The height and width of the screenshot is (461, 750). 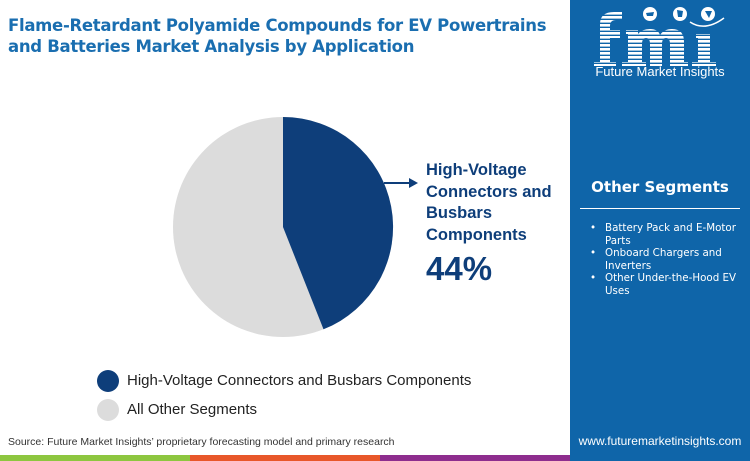 I want to click on bar-segment-purple, so click(x=475, y=458).